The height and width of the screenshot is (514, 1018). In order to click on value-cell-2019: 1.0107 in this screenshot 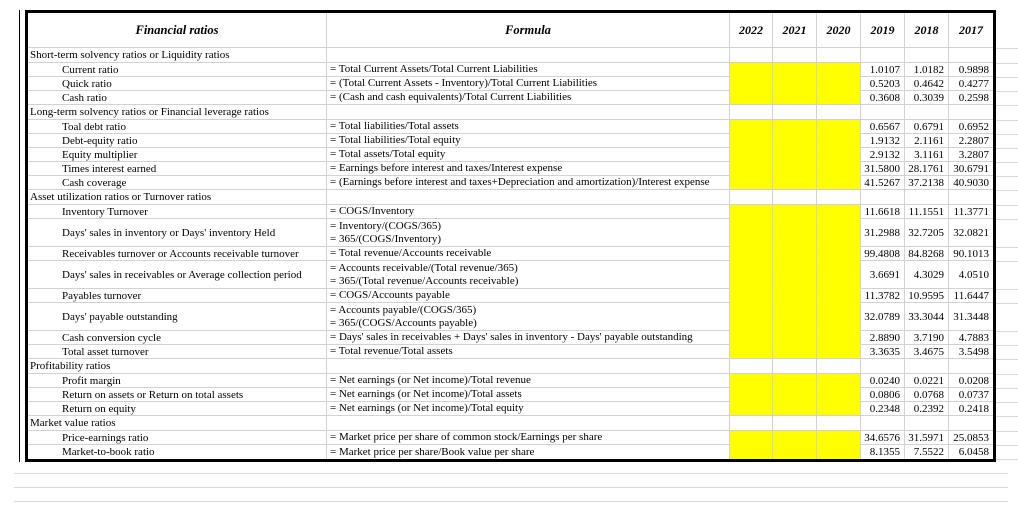, I will do `click(883, 70)`.